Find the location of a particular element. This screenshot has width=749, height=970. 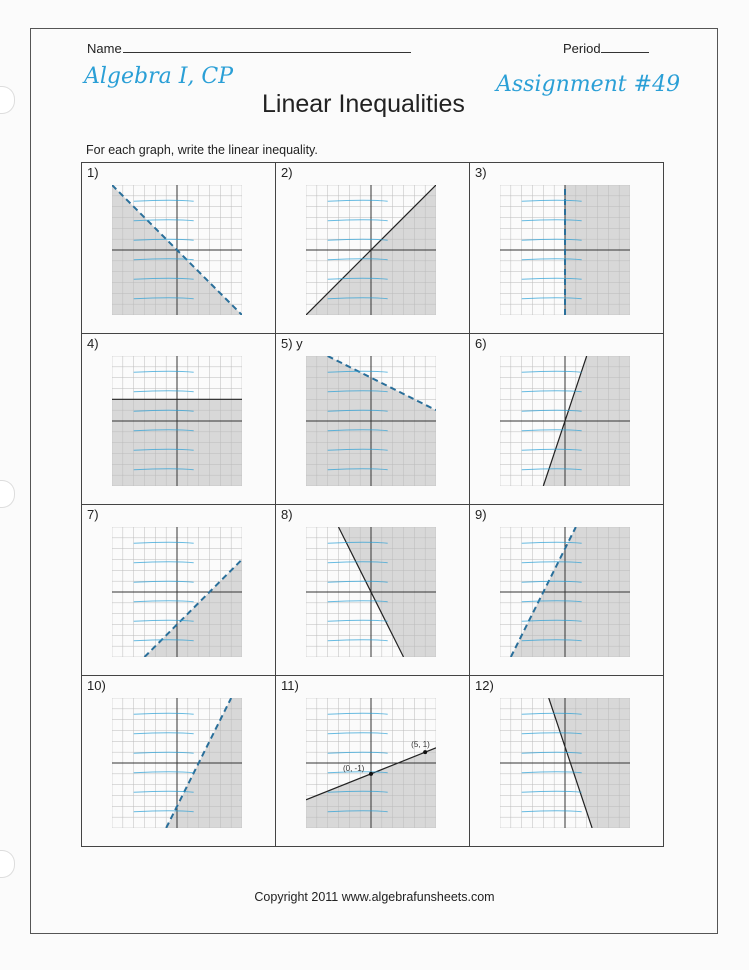

problem-cell: 5) y is located at coordinates (372, 419).